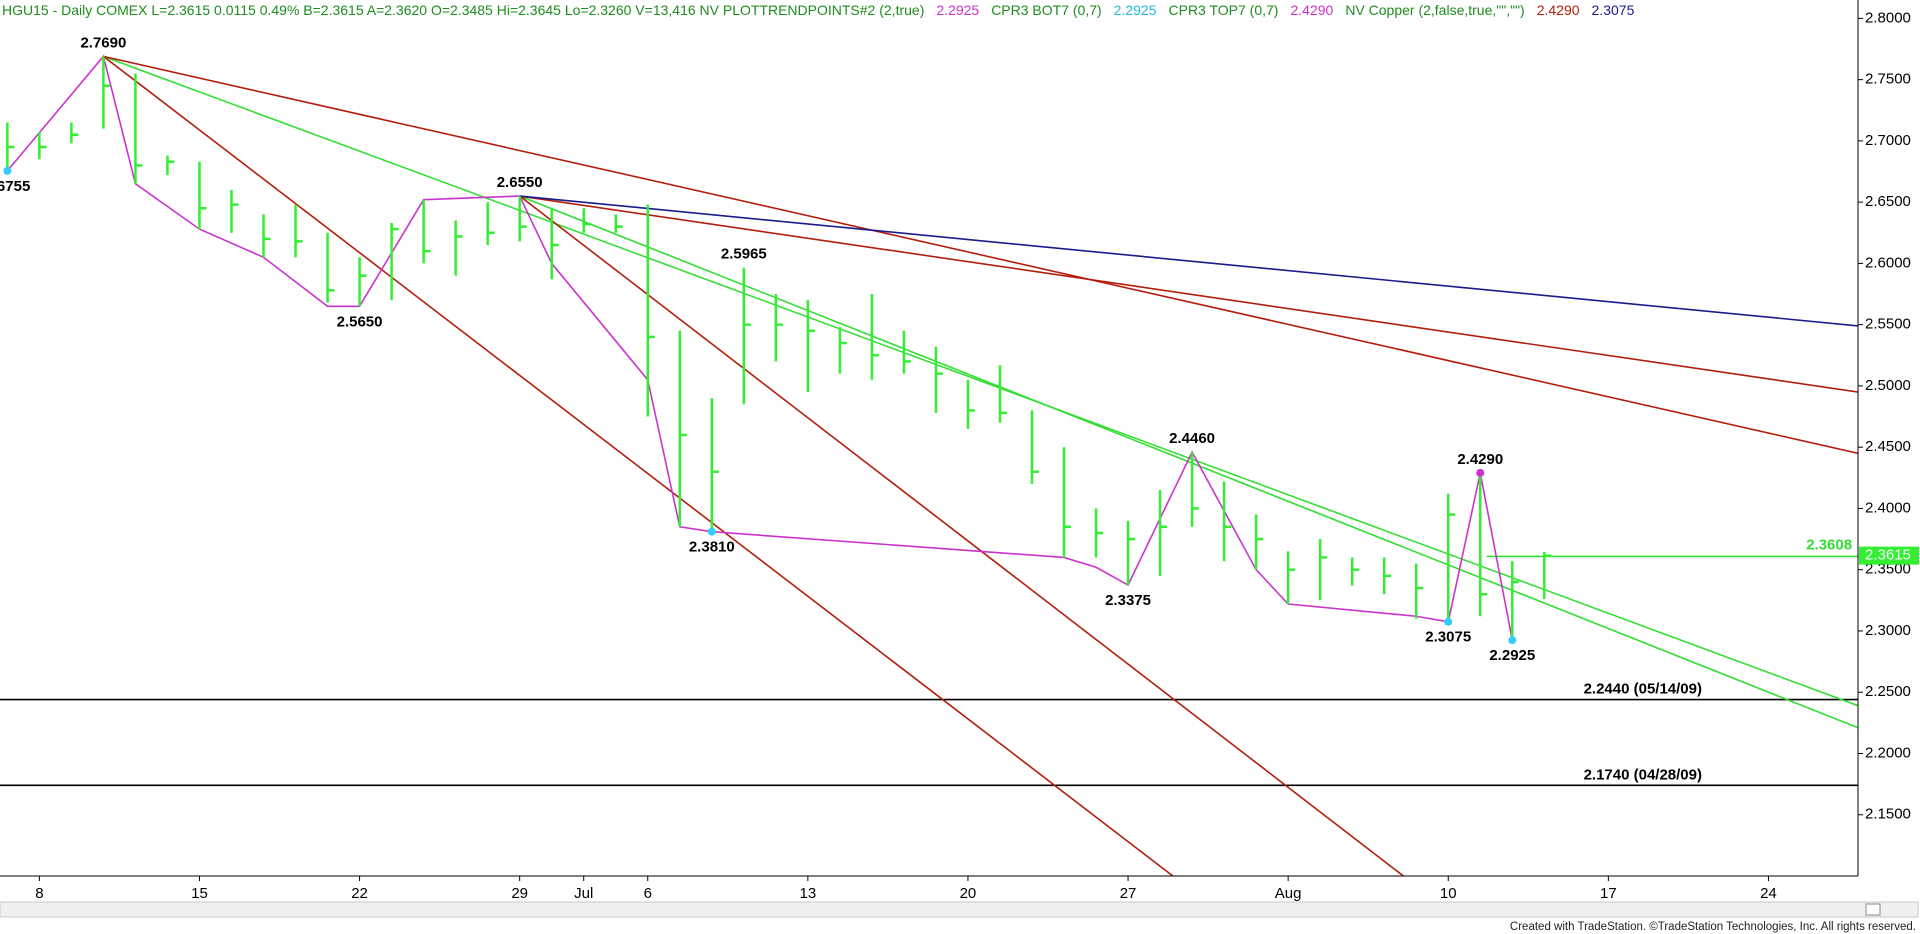 The image size is (1920, 934). What do you see at coordinates (1192, 438) in the screenshot?
I see `pivot-label: 2.4460` at bounding box center [1192, 438].